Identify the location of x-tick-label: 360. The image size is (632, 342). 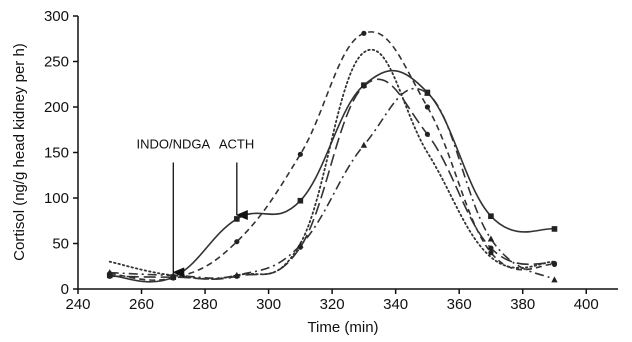
(459, 304).